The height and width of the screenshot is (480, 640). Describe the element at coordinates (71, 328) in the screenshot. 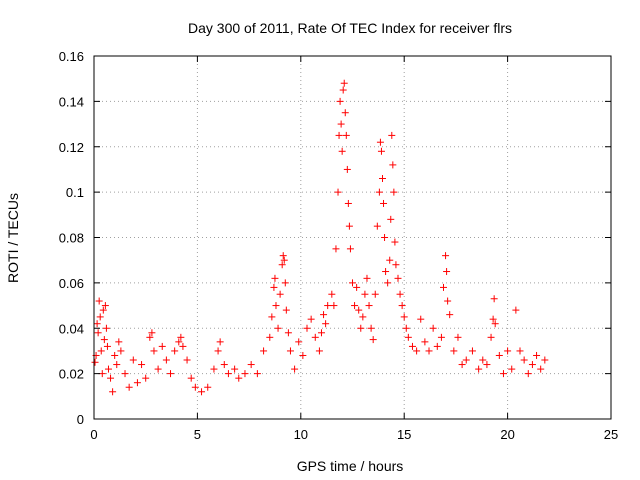

I see `y-tick-label: 0.04` at that location.